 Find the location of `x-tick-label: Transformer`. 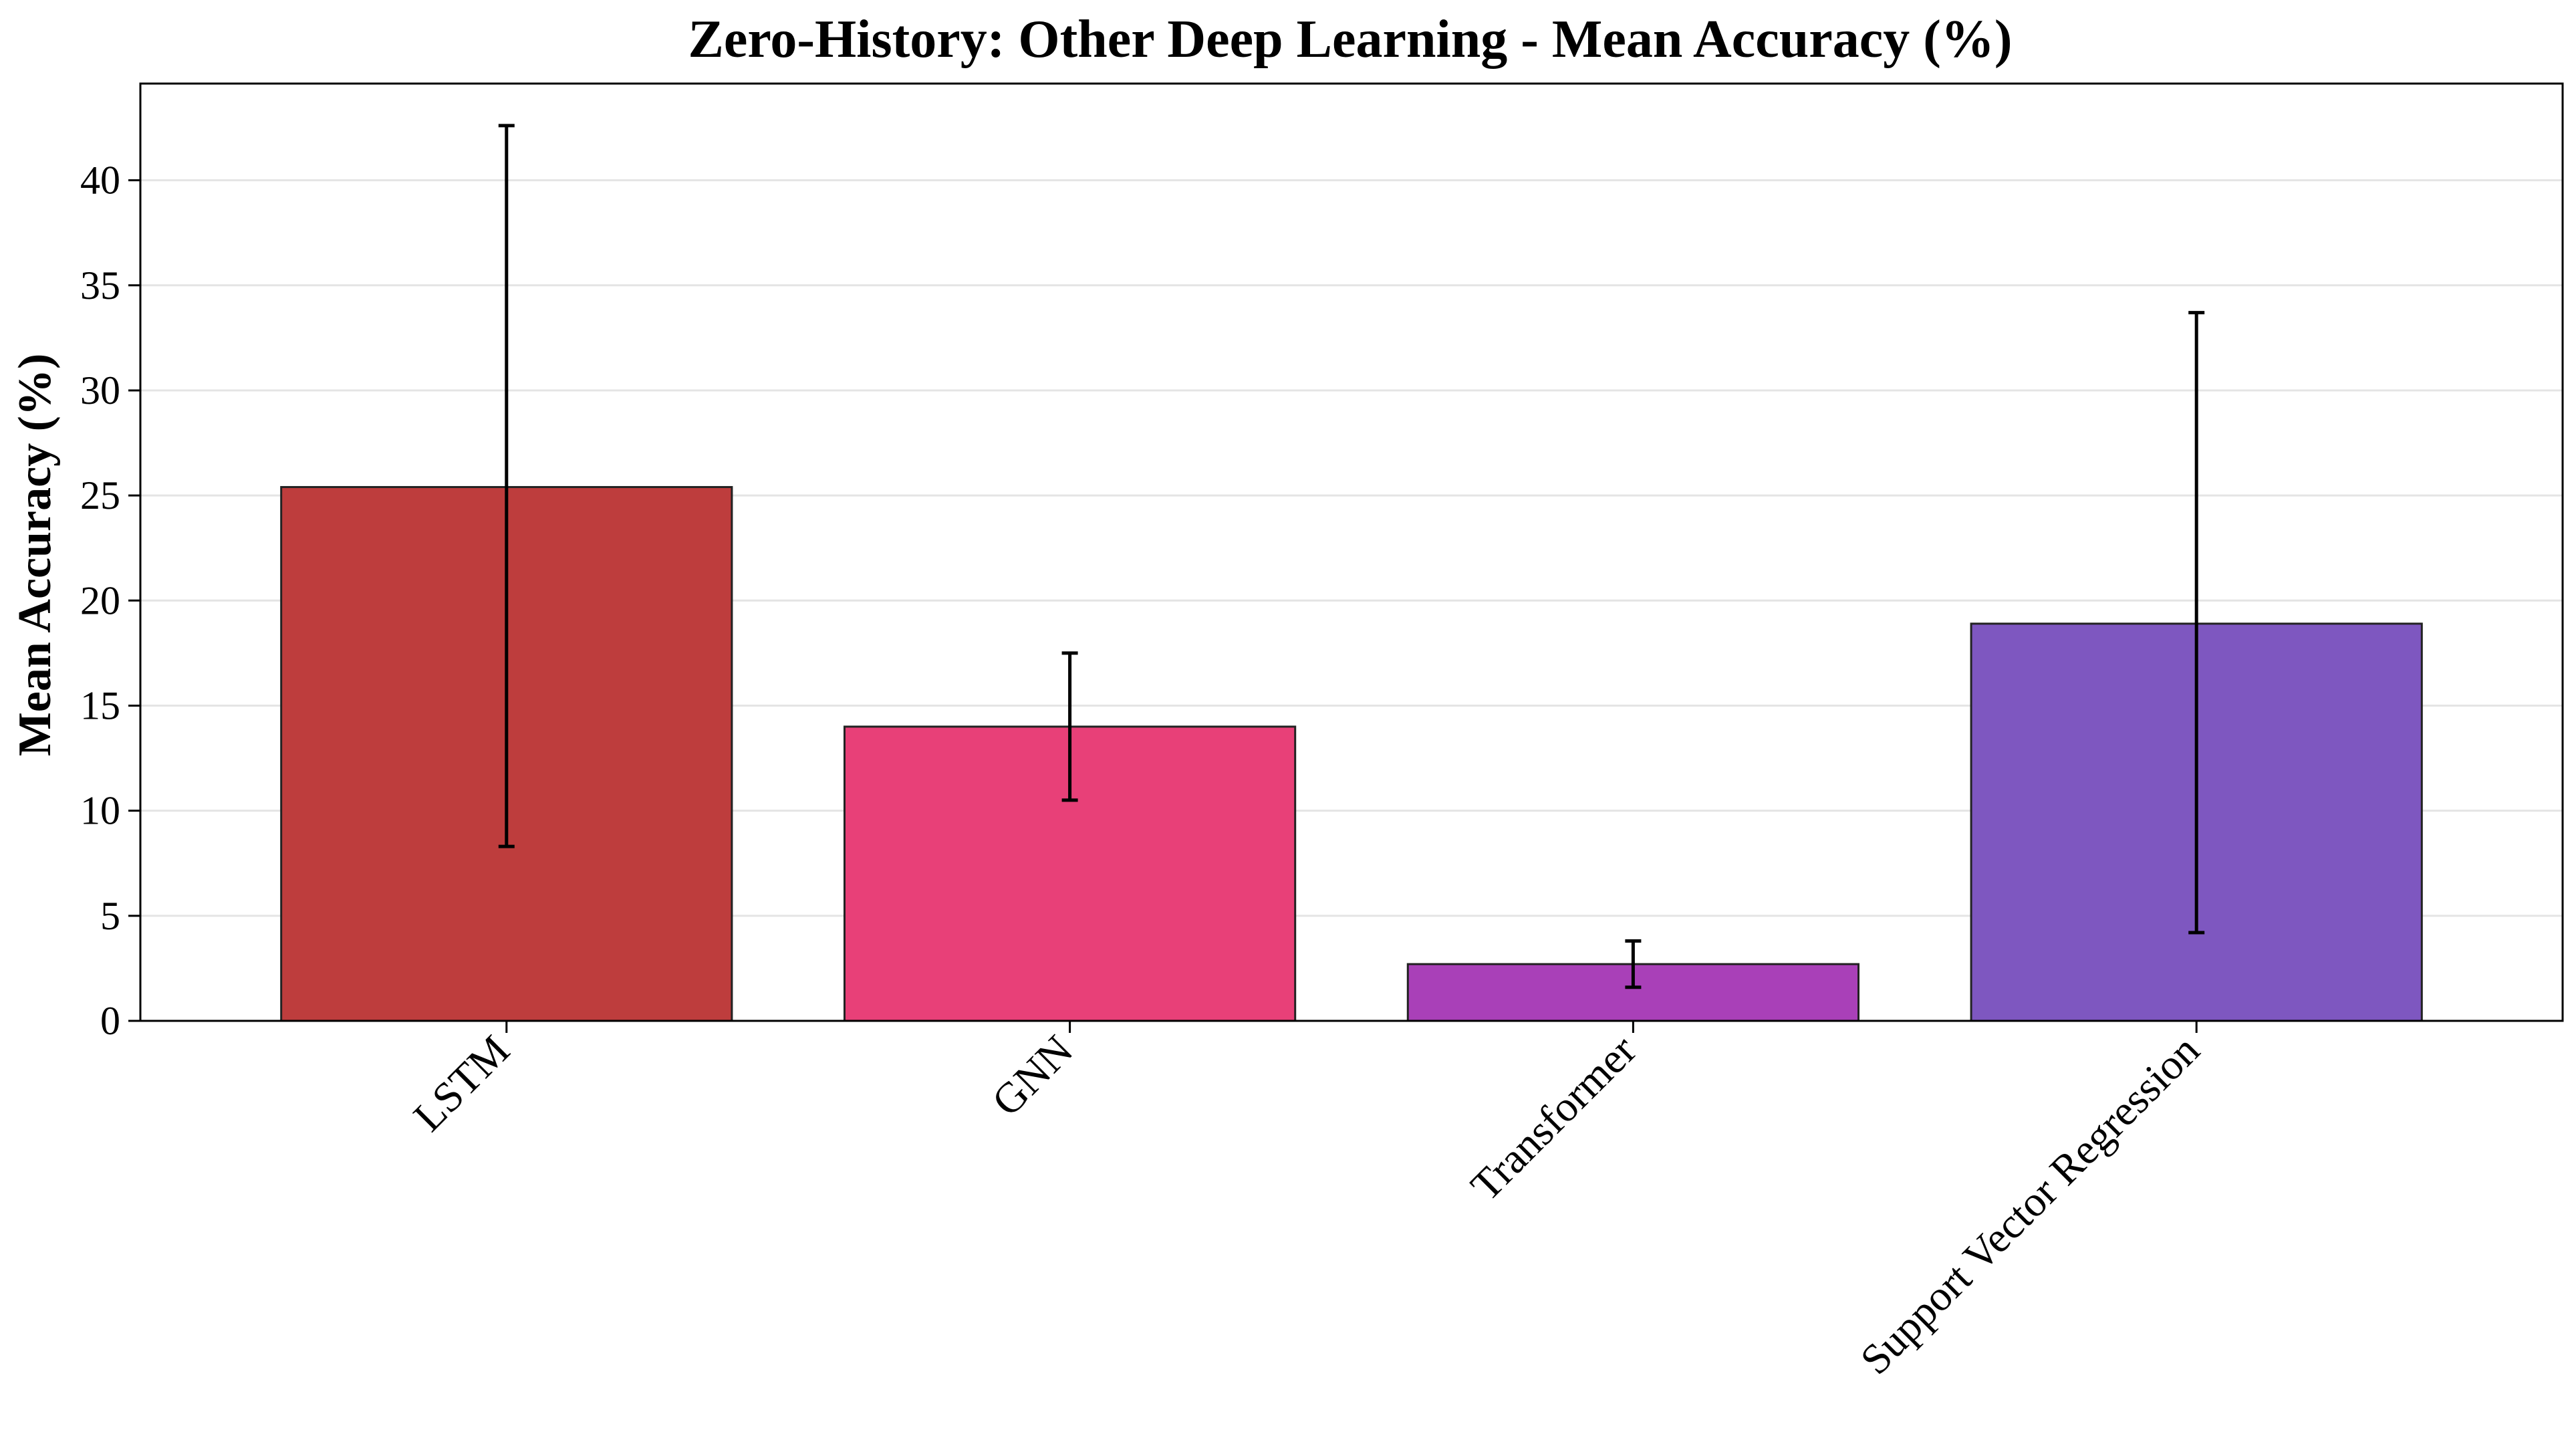

x-tick-label: Transformer is located at coordinates (1554, 1118).